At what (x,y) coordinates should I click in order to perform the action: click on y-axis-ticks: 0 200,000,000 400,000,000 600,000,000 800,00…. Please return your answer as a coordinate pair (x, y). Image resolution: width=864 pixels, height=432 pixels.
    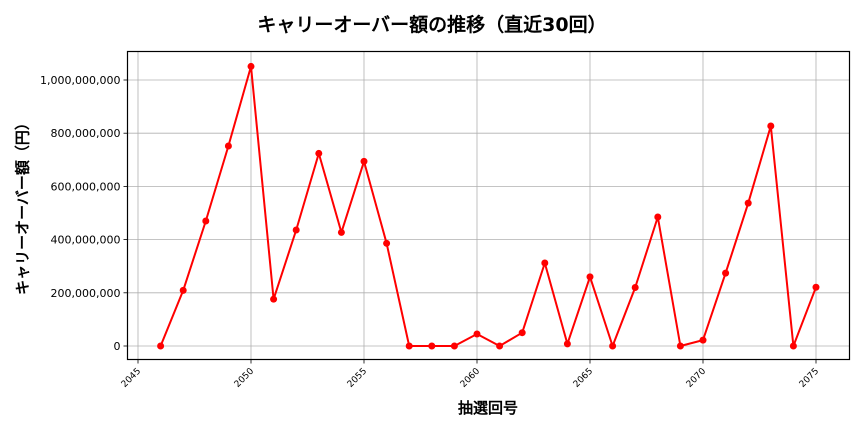
    Looking at the image, I should click on (84, 213).